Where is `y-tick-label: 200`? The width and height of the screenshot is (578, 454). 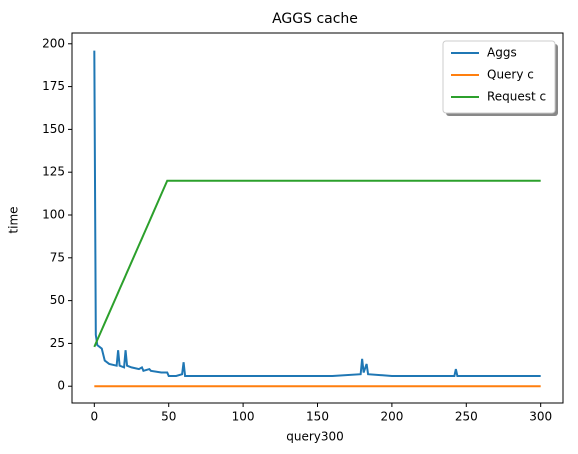 y-tick-label: 200 is located at coordinates (53, 43).